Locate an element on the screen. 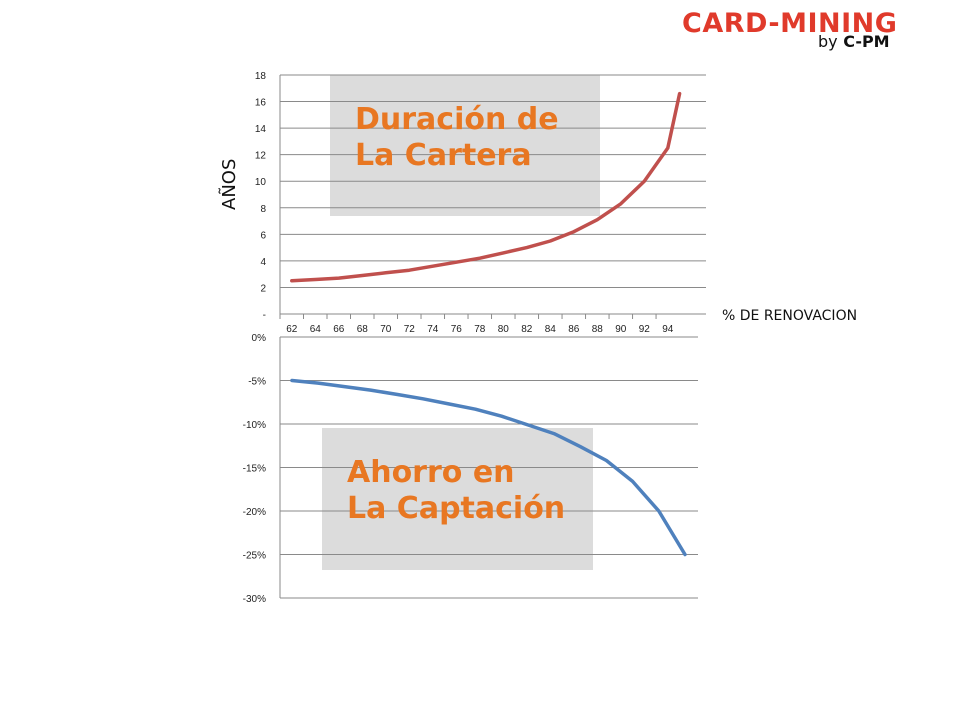  x-tick-label: 84 is located at coordinates (551, 329).